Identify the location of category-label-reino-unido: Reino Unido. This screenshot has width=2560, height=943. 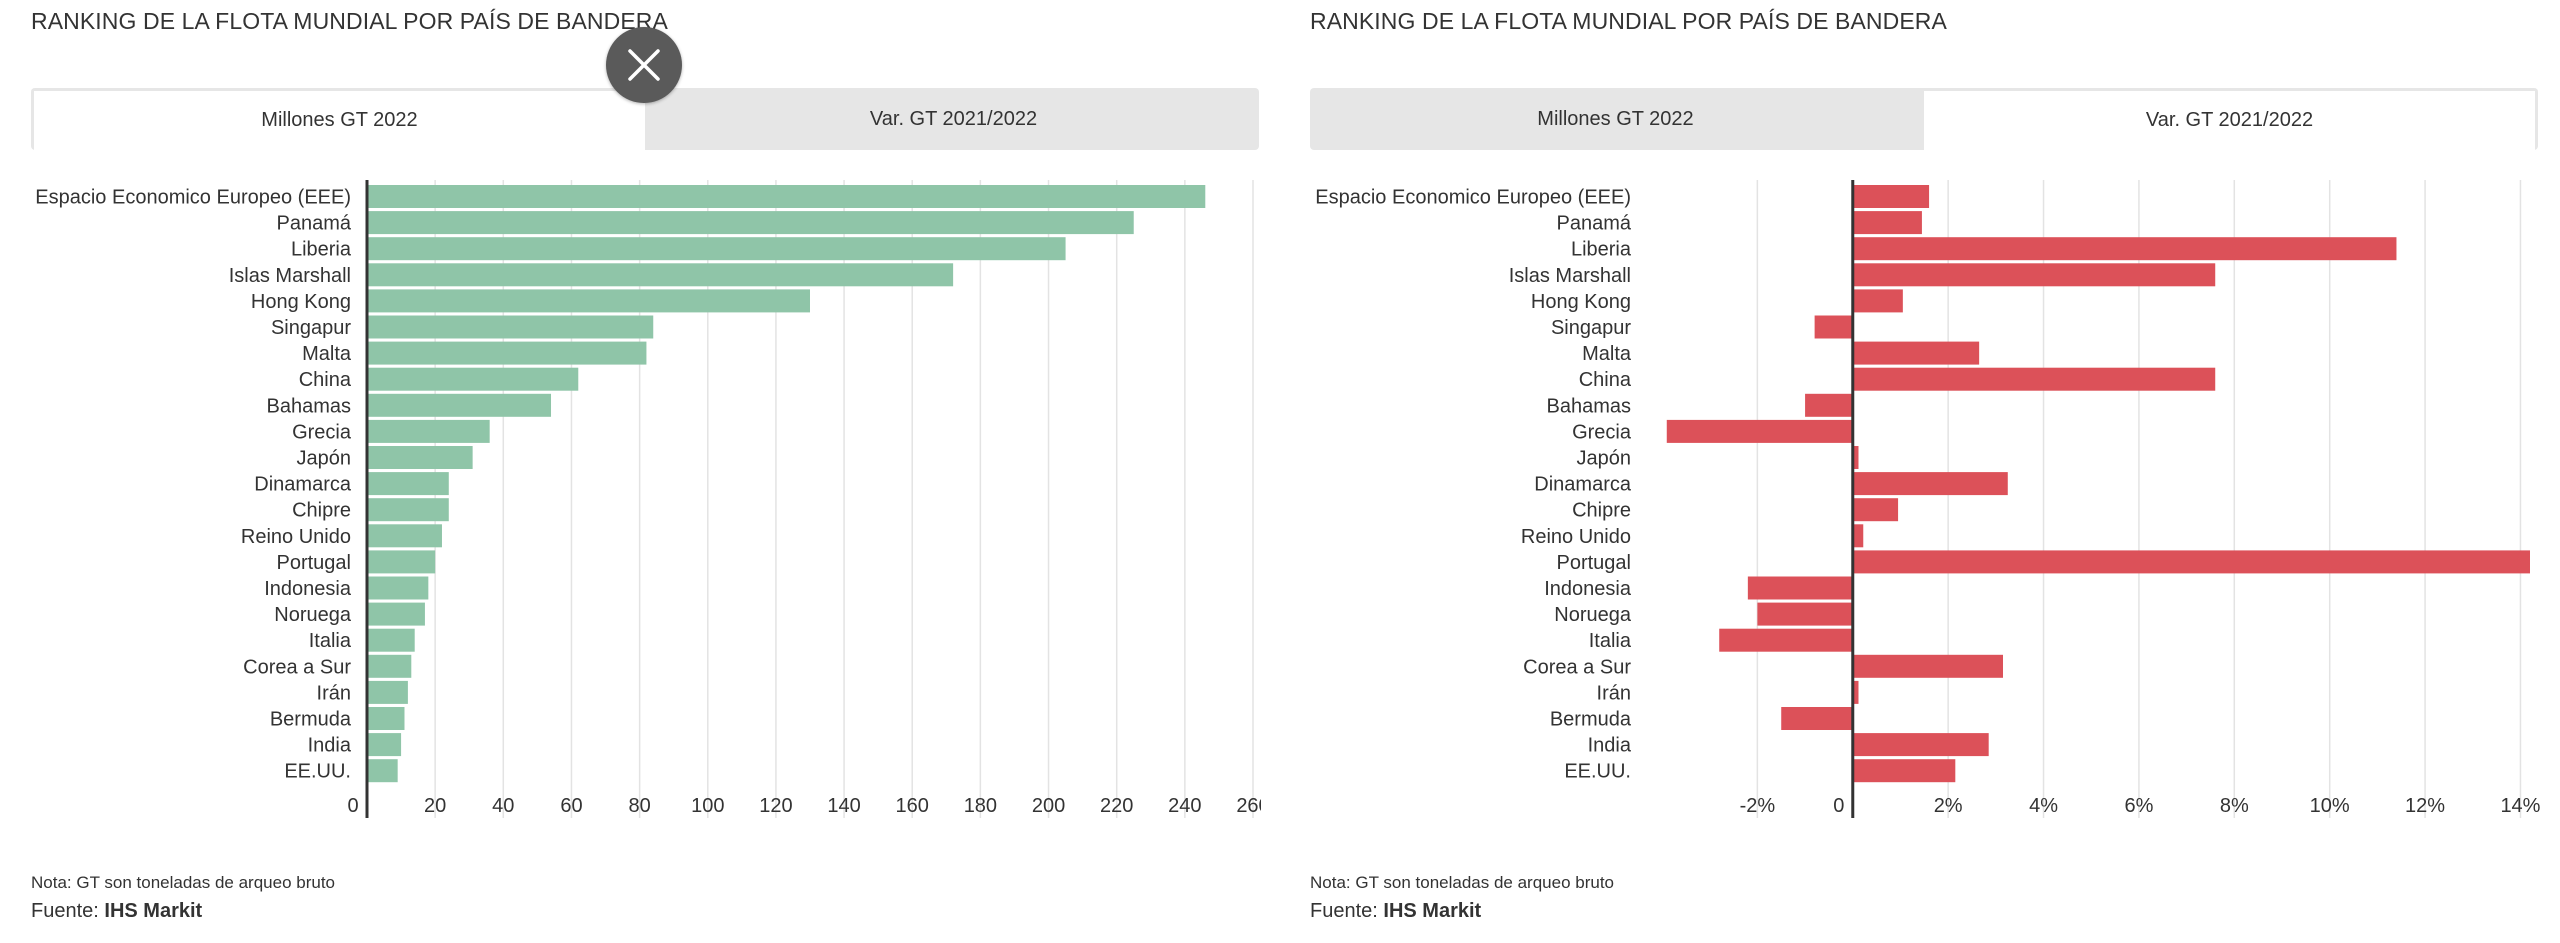
(296, 537).